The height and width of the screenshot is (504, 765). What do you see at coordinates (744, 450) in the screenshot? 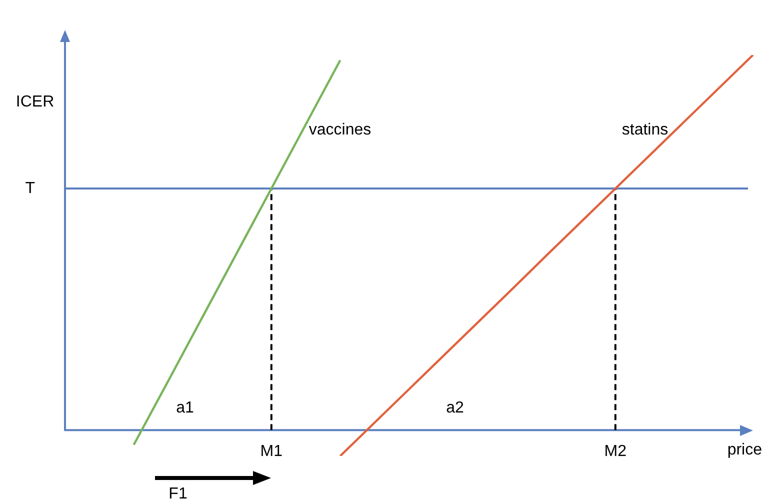
I see `x-axis-title: price` at bounding box center [744, 450].